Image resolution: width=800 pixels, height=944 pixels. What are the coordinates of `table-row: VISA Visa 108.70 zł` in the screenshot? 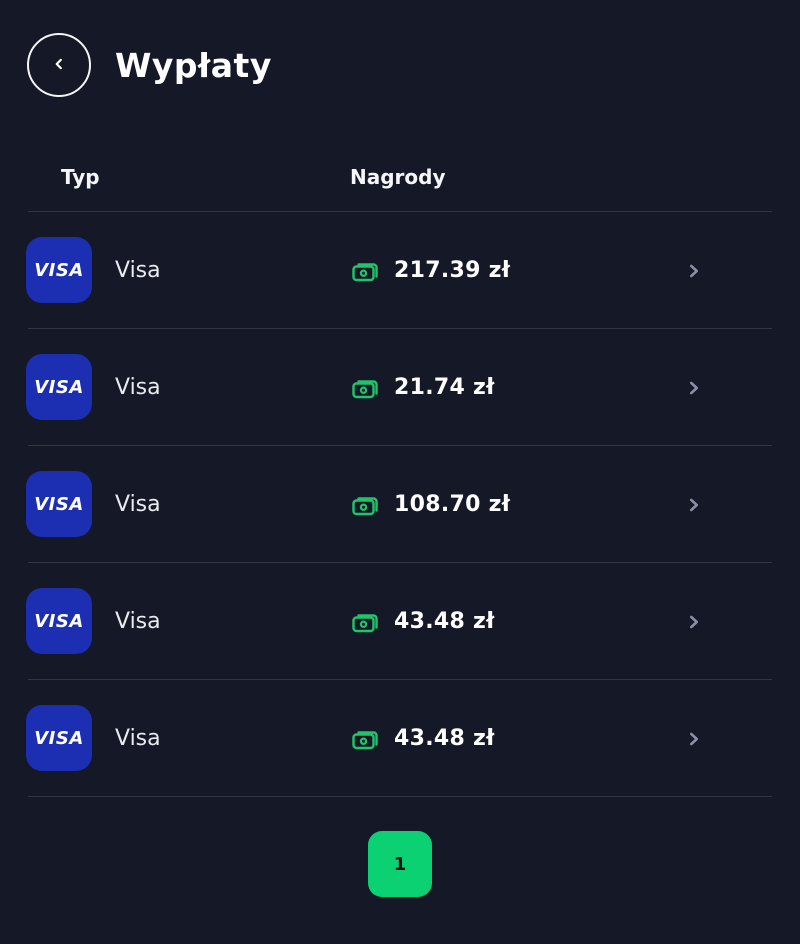 It's located at (400, 504).